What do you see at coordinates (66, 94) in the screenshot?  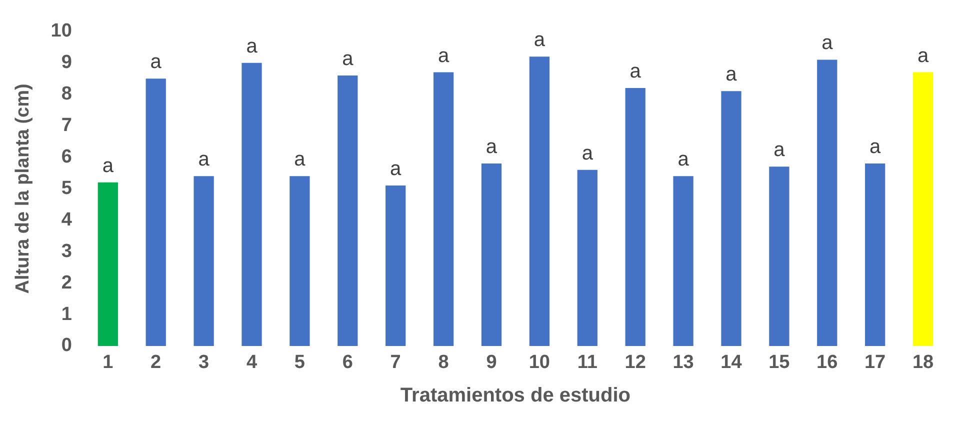 I see `y-tick-label: 8` at bounding box center [66, 94].